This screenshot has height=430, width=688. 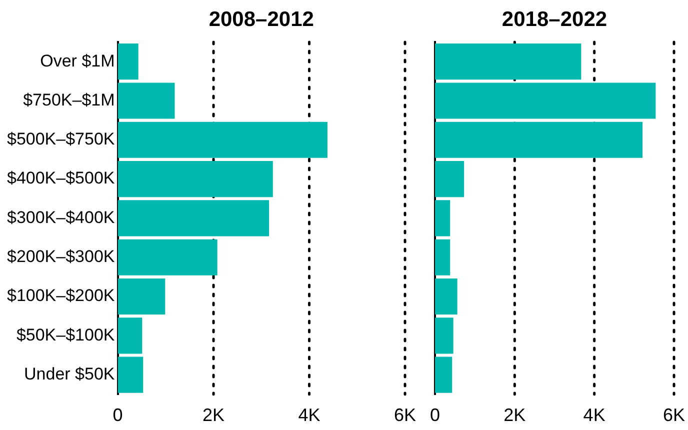 What do you see at coordinates (61, 178) in the screenshot?
I see `y-tick-label: $400K–$500K` at bounding box center [61, 178].